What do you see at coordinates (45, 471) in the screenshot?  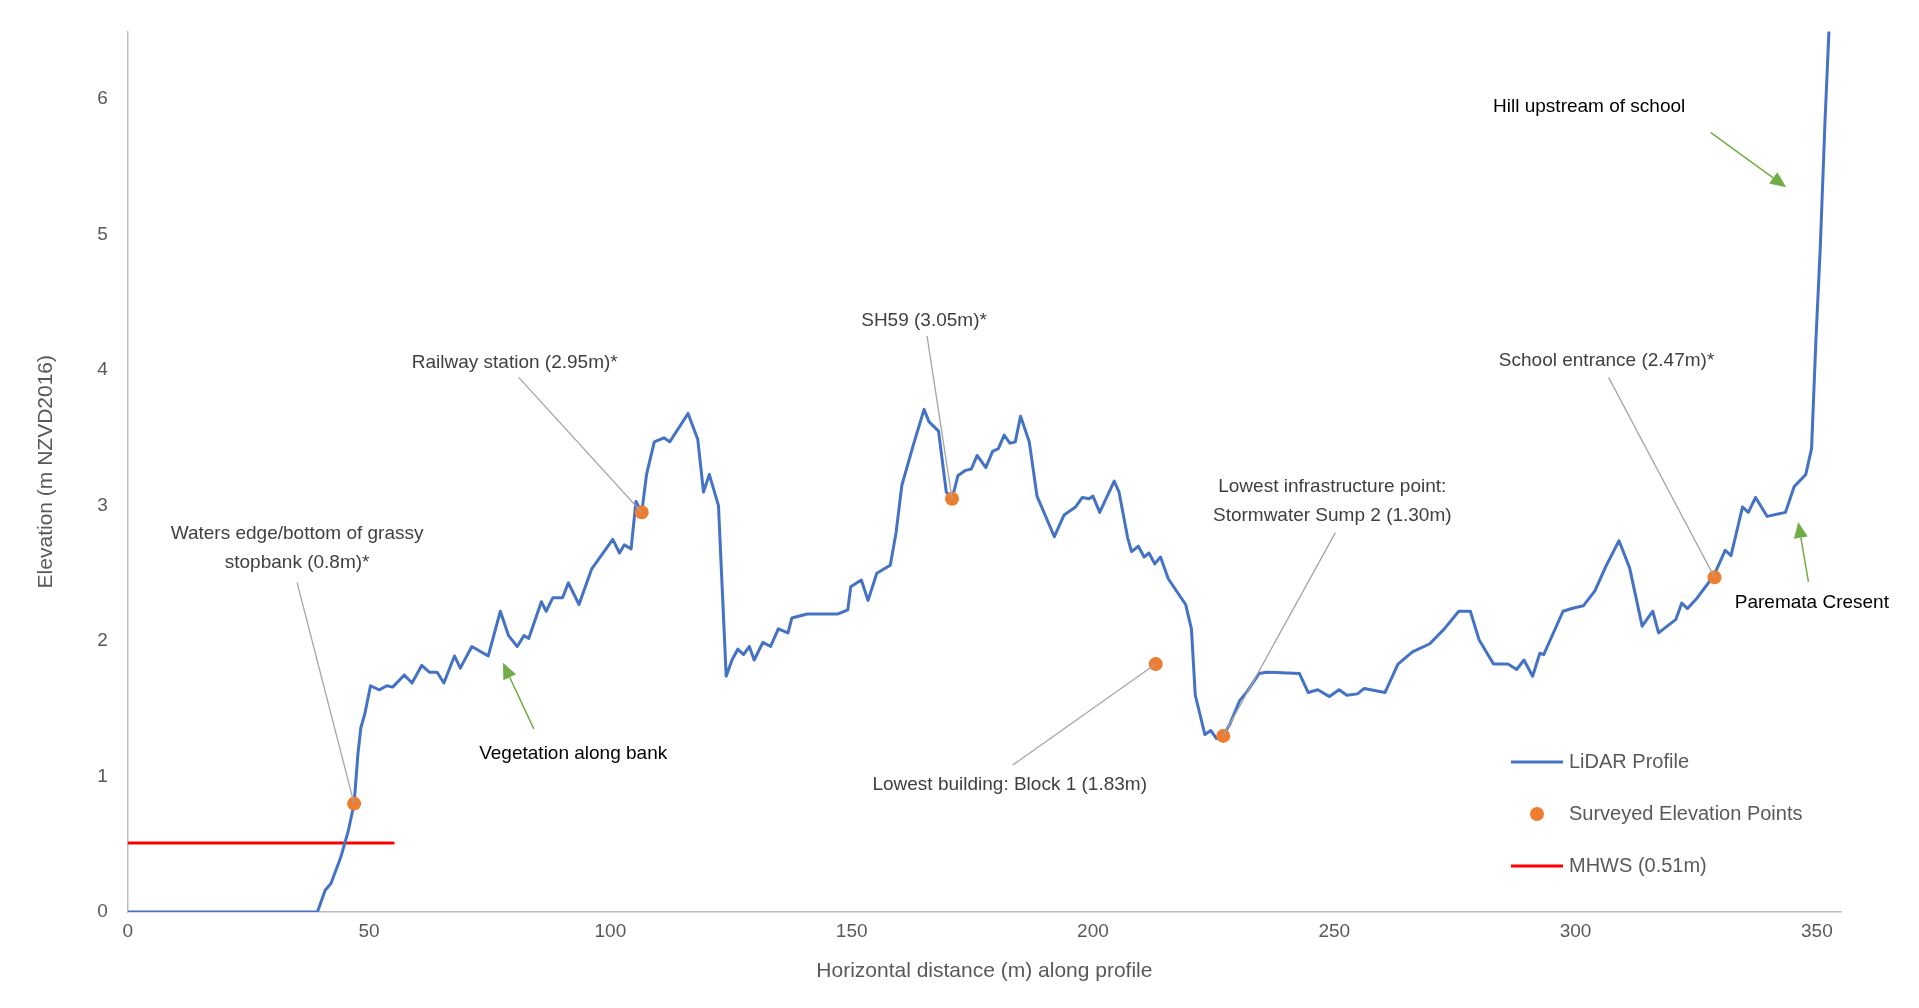 I see `y-axis-title: Elevation (m NZVD2016)` at bounding box center [45, 471].